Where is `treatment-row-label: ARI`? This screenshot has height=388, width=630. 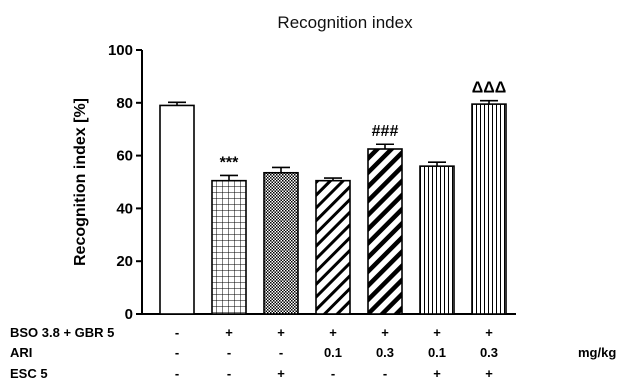
treatment-row-label: ARI is located at coordinates (21, 352).